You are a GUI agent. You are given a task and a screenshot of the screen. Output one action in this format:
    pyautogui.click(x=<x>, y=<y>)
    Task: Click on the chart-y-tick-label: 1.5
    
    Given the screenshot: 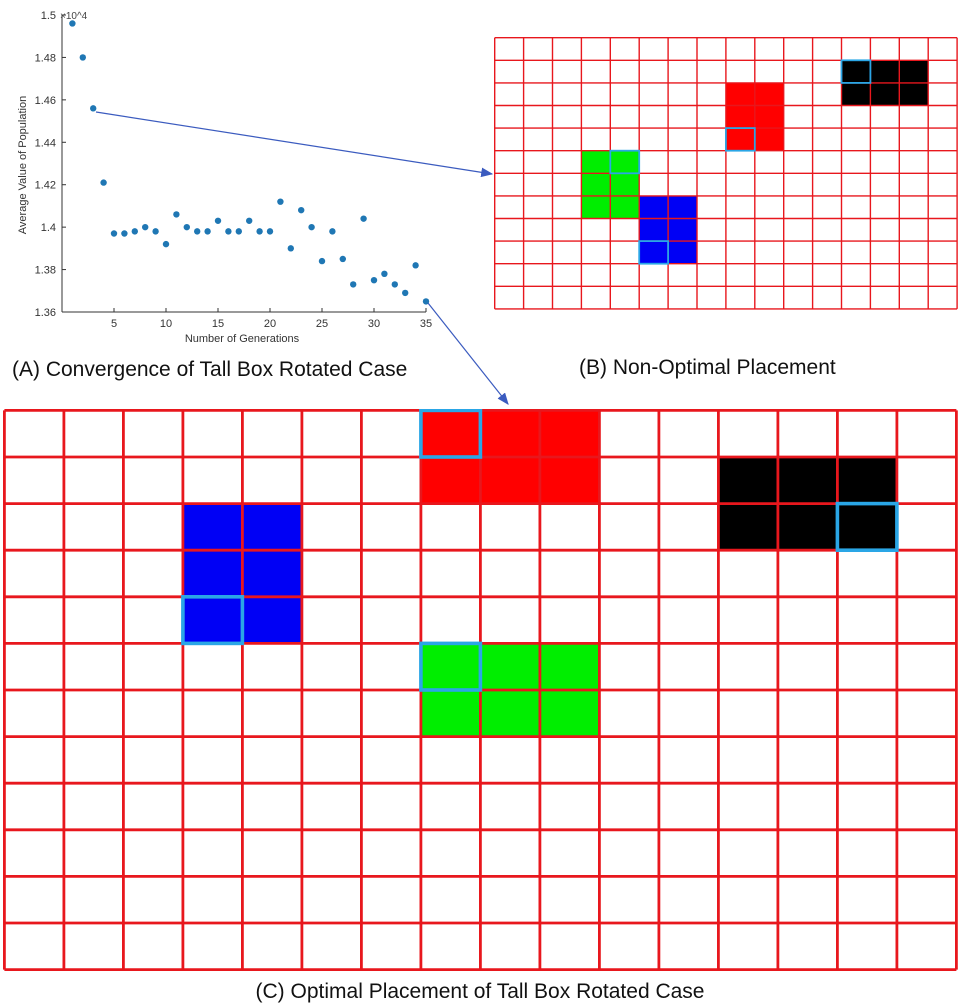 What is the action you would take?
    pyautogui.click(x=48, y=16)
    